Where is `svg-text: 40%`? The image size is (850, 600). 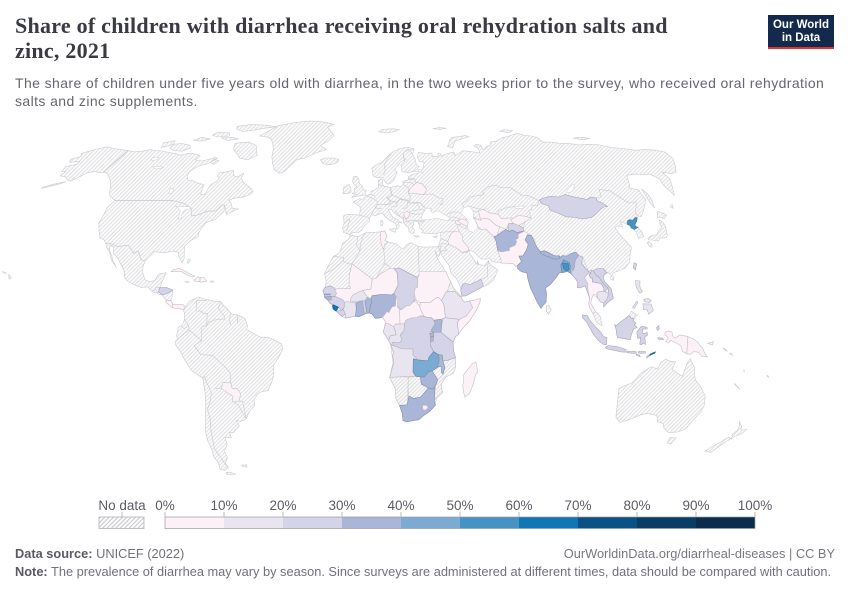
svg-text: 40% is located at coordinates (400, 505).